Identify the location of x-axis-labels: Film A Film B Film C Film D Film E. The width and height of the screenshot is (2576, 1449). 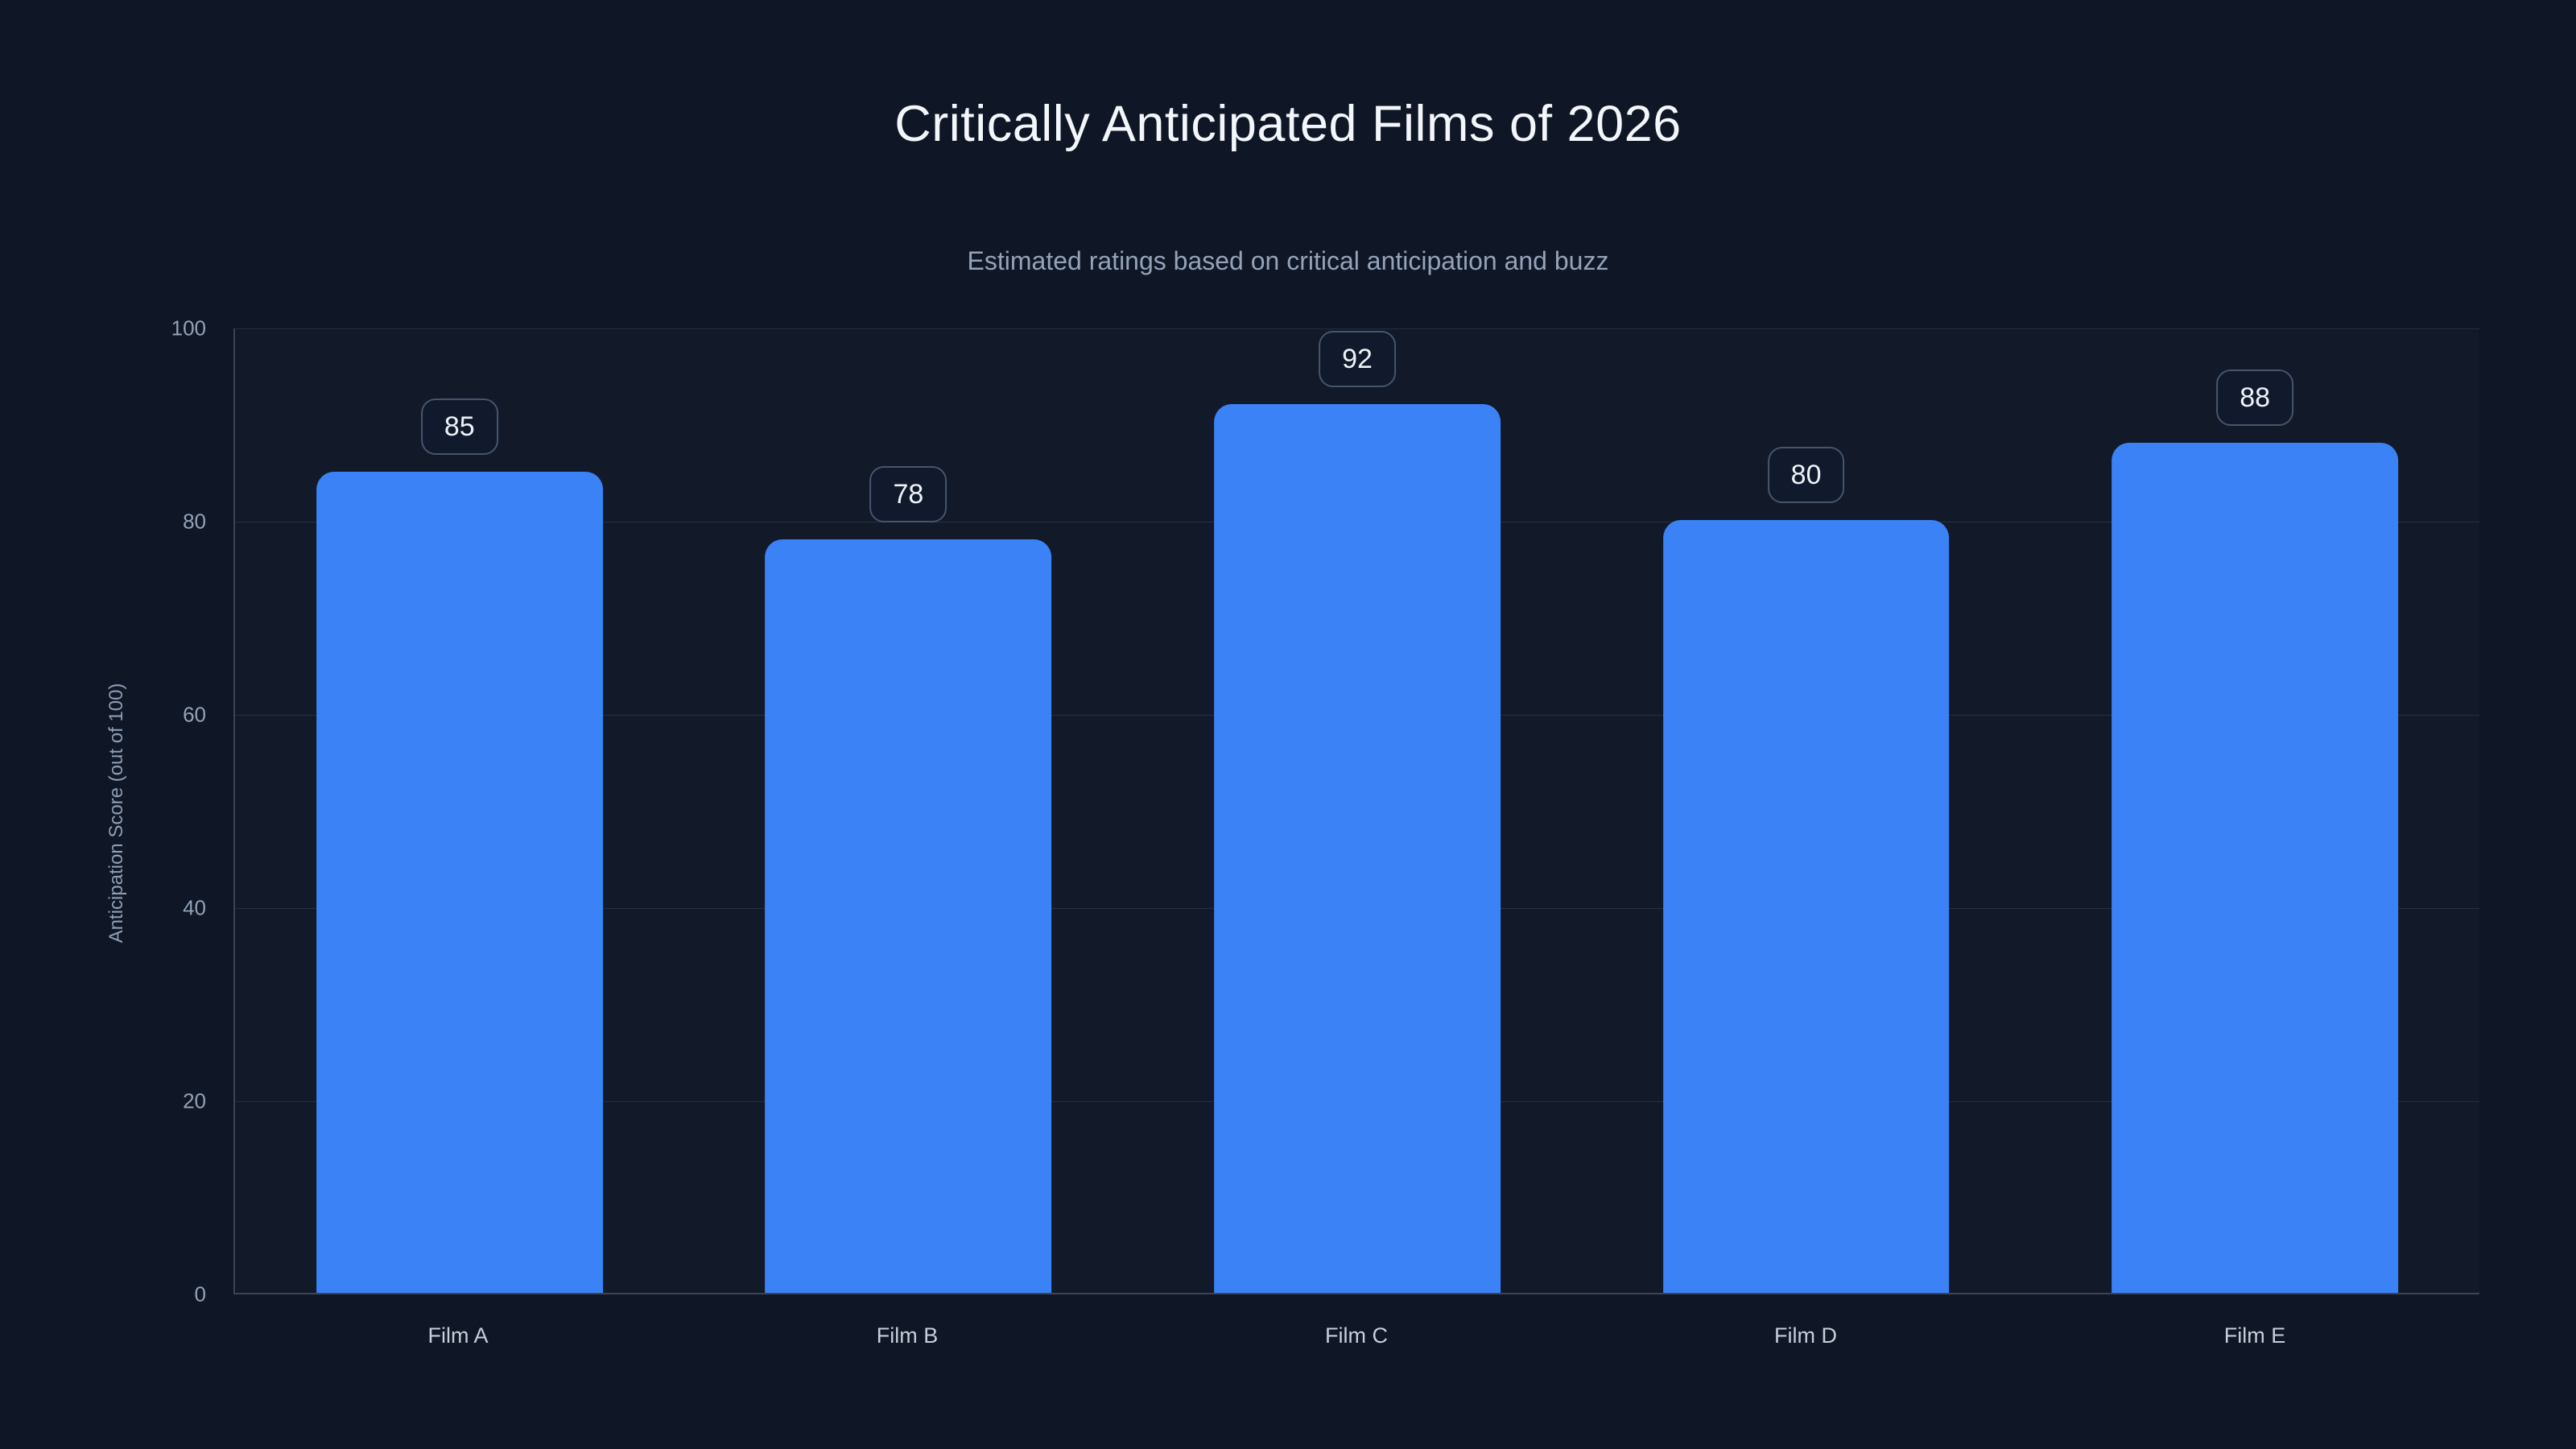
(1356, 1322).